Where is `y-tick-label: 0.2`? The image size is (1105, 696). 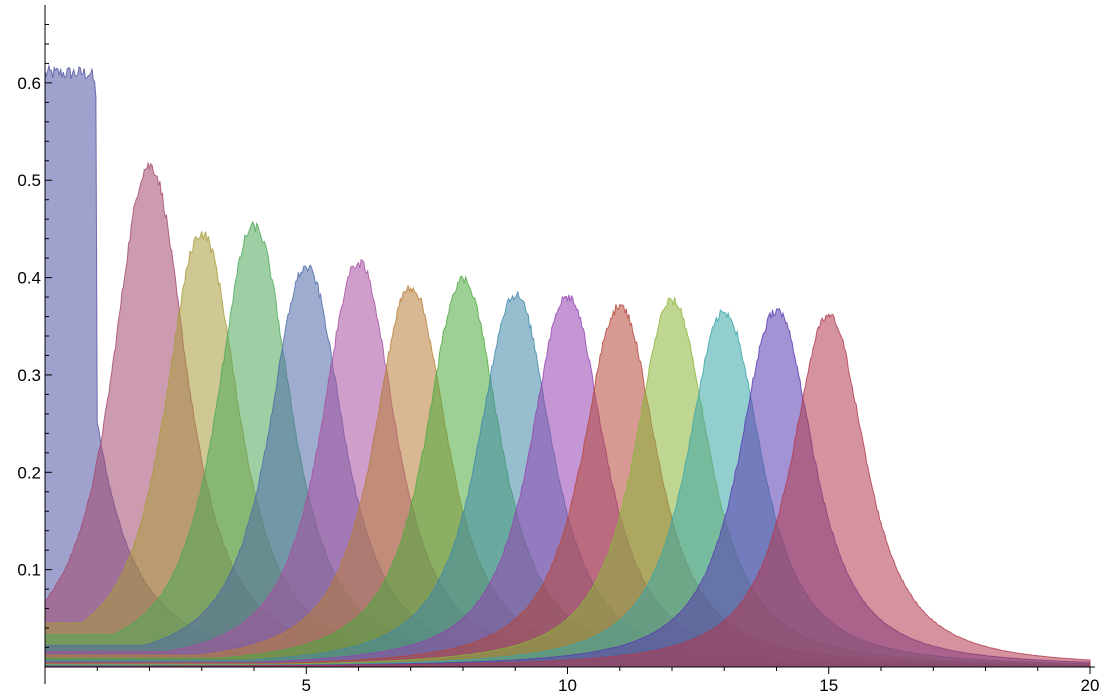
y-tick-label: 0.2 is located at coordinates (29, 472).